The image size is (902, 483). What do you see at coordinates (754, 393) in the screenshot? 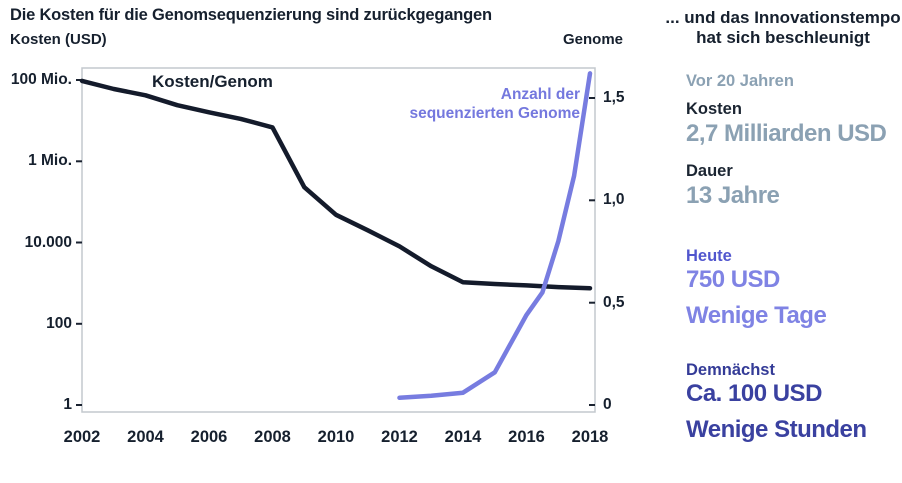
I see `fact-value-cost-future: Ca. 100 USD` at bounding box center [754, 393].